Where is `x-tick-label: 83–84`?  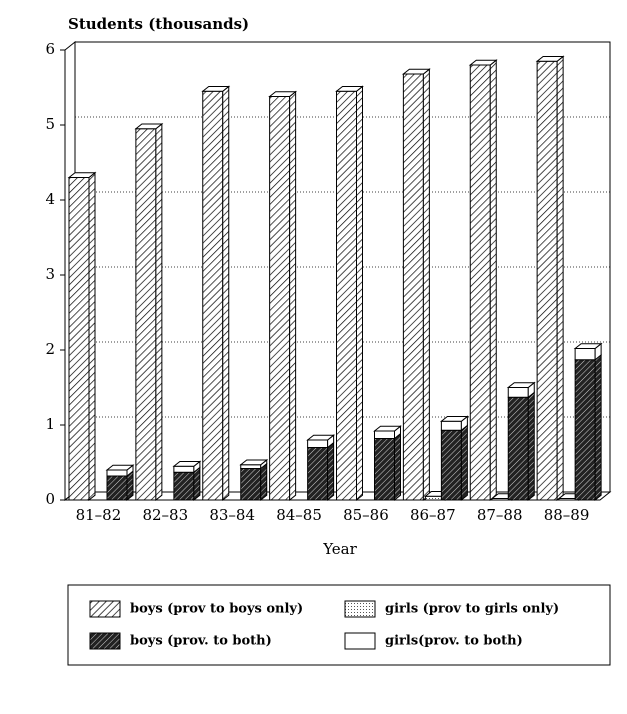
x-tick-label: 83–84 is located at coordinates (232, 515).